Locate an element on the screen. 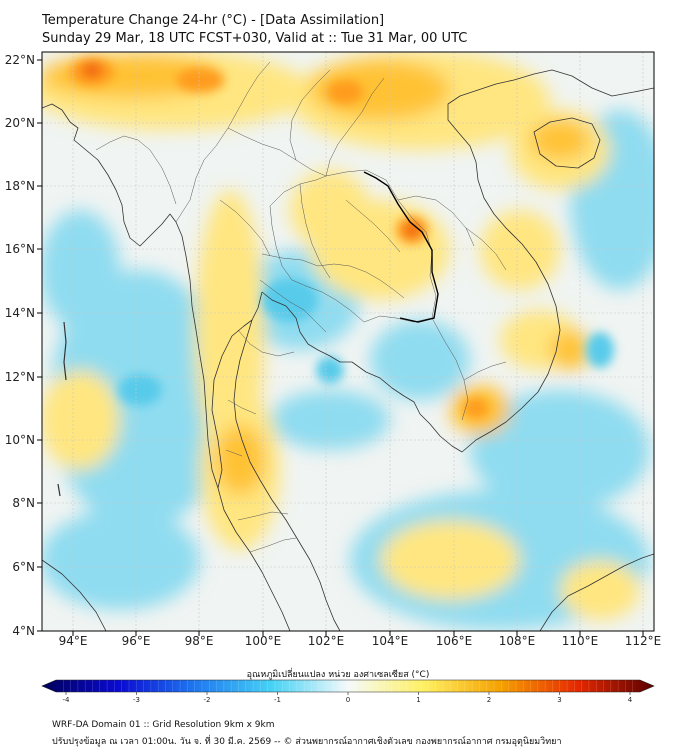  lon-label: 102°E is located at coordinates (326, 641).